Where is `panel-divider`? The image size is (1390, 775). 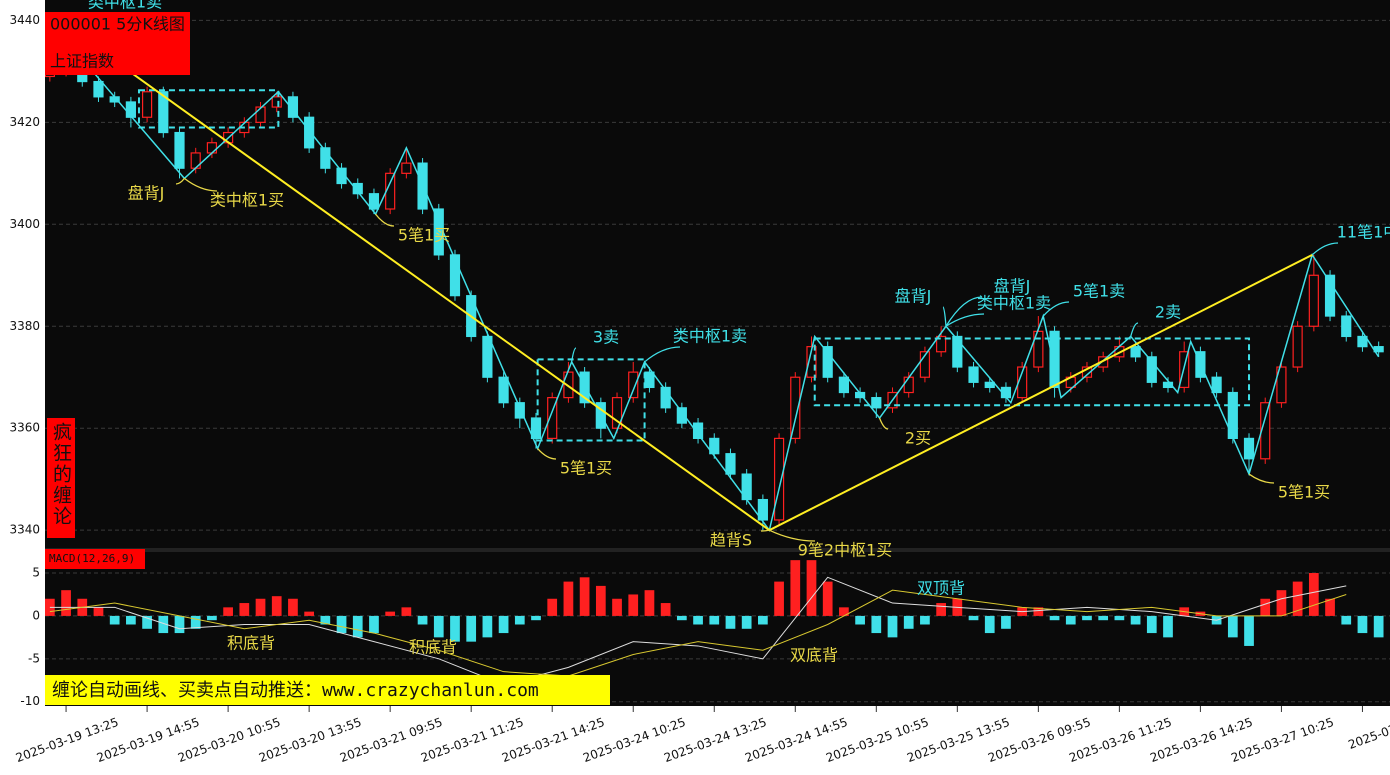
panel-divider is located at coordinates (717, 550).